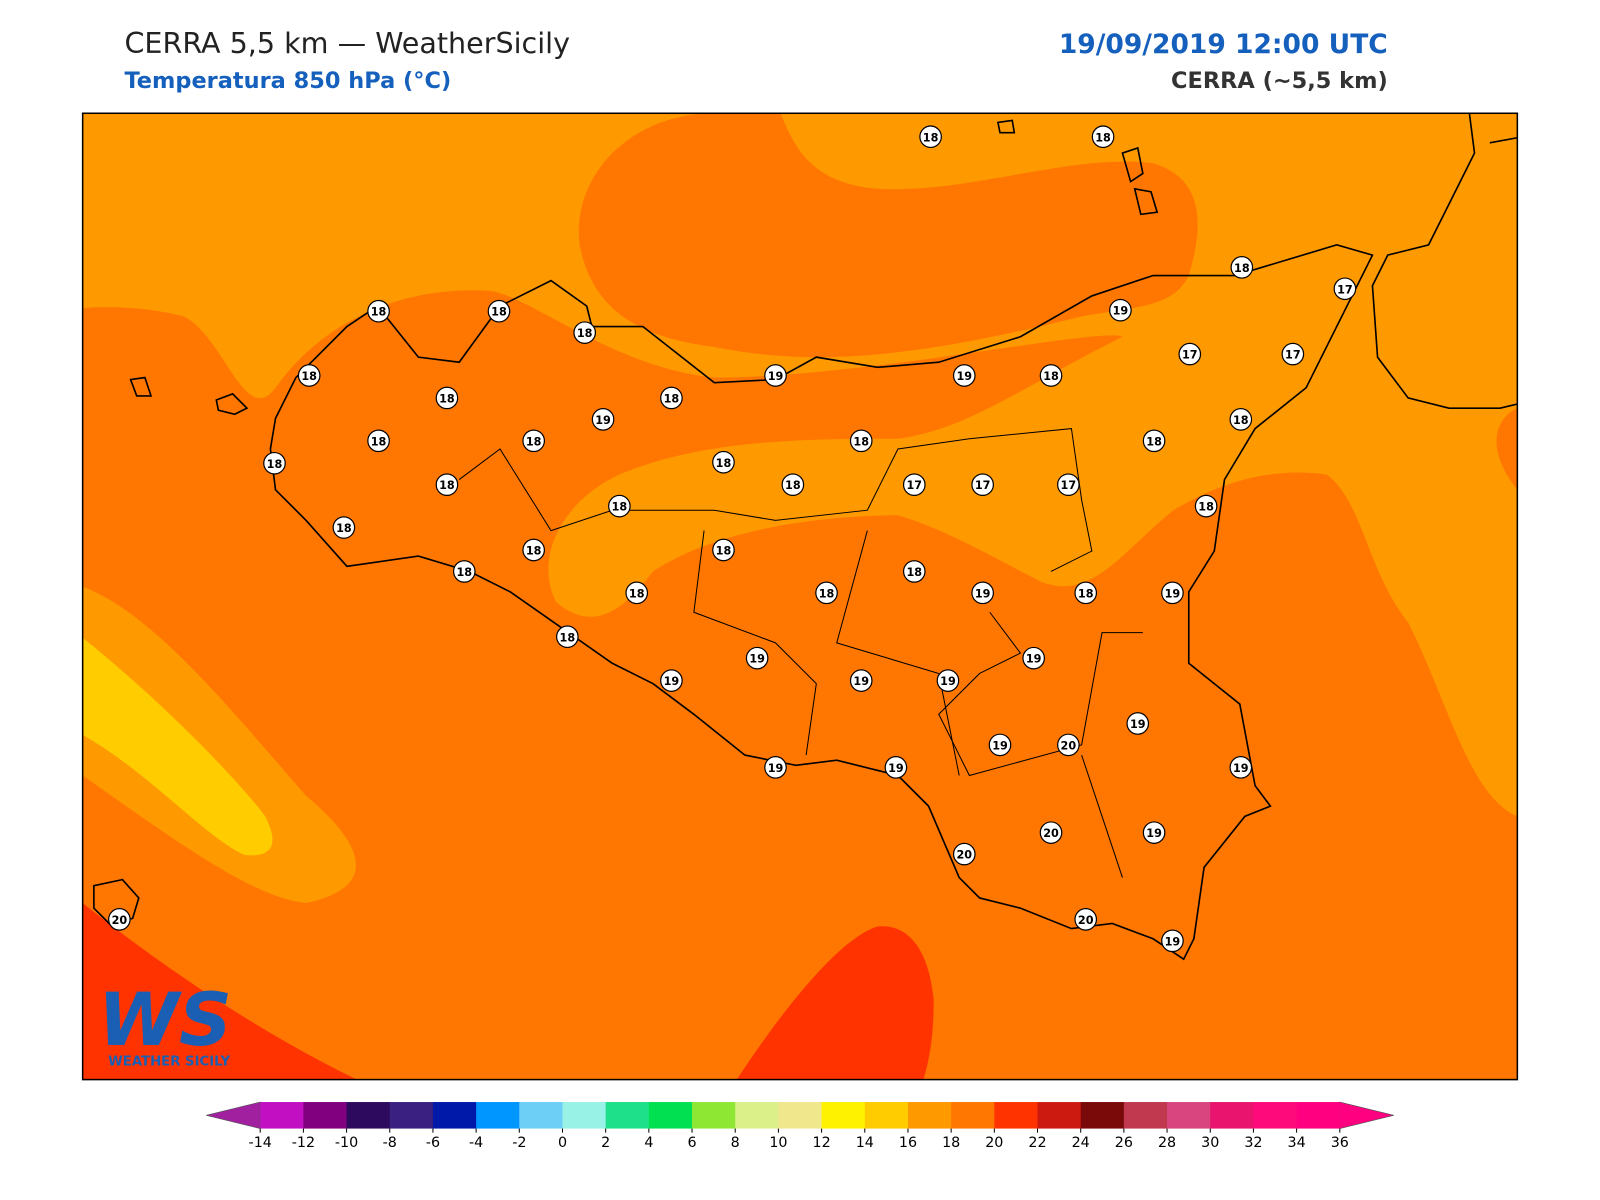 Image resolution: width=1600 pixels, height=1200 pixels. Describe the element at coordinates (233, 1115) in the screenshot. I see `colorbar-under` at that location.